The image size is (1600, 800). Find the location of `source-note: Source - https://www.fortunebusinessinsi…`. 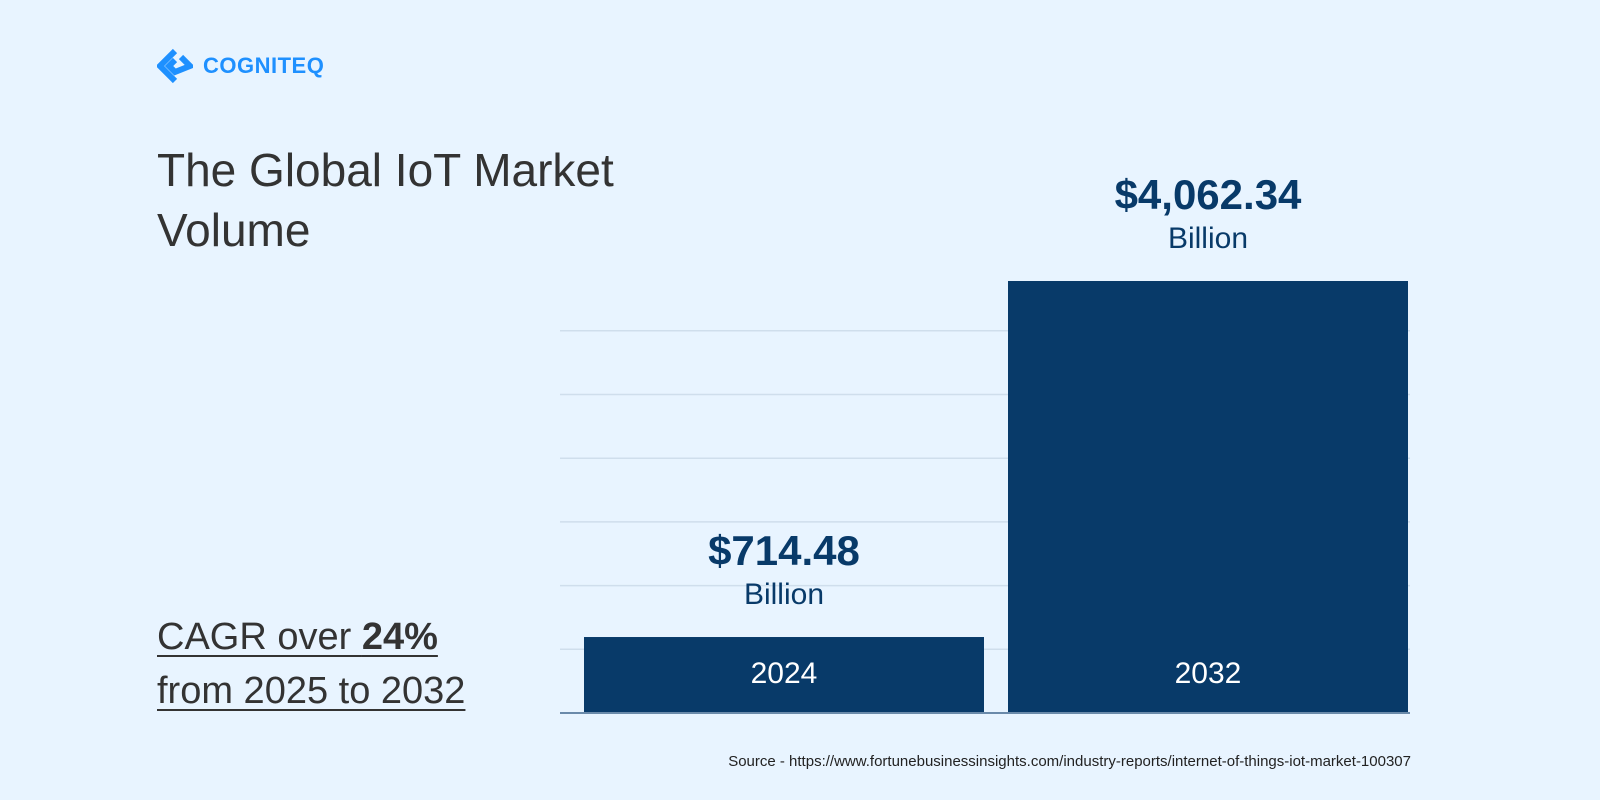

source-note: Source - https://www.fortunebusinessinsi… is located at coordinates (1069, 761).